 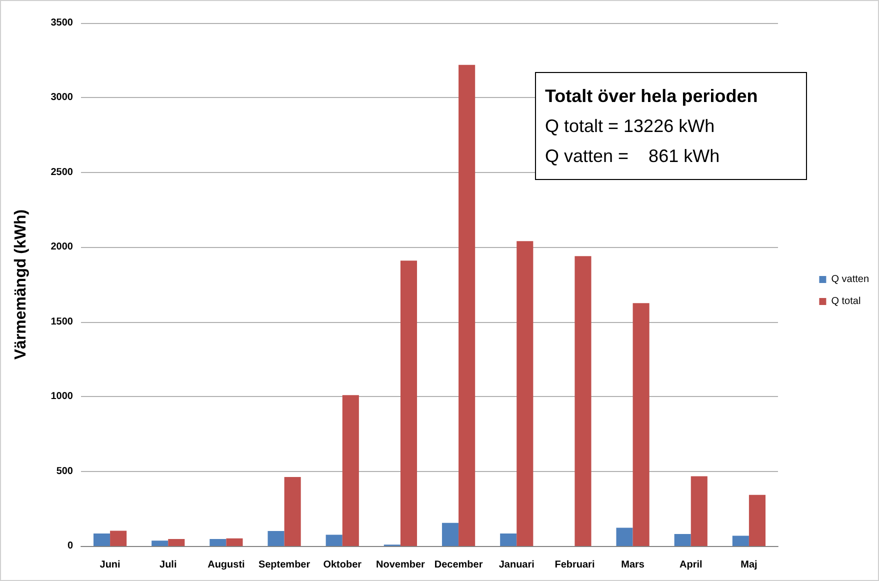 I want to click on legend-label: Q vatten, so click(x=850, y=279).